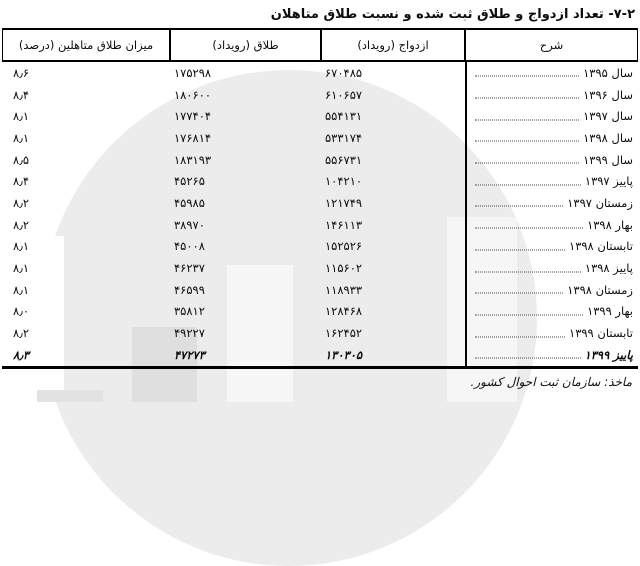 The height and width of the screenshot is (566, 640). Describe the element at coordinates (608, 94) in the screenshot. I see `row-label: سال ۱۳۹۶` at that location.